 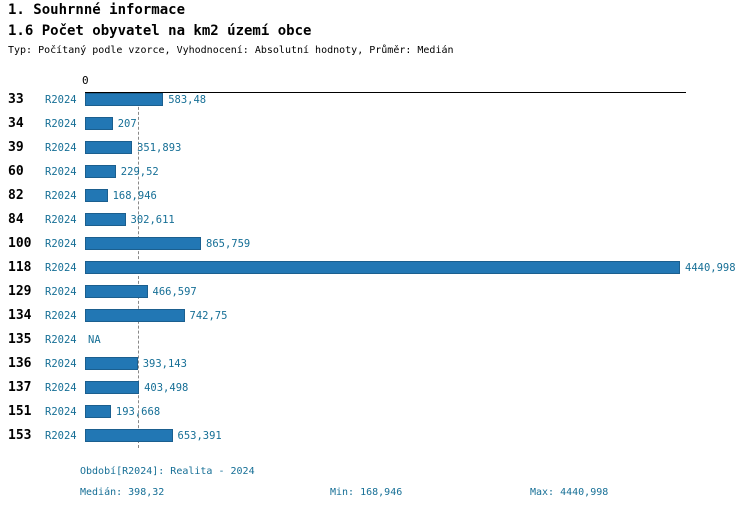 I want to click on chart-row: 136 R2024 393,143, so click(x=375, y=364).